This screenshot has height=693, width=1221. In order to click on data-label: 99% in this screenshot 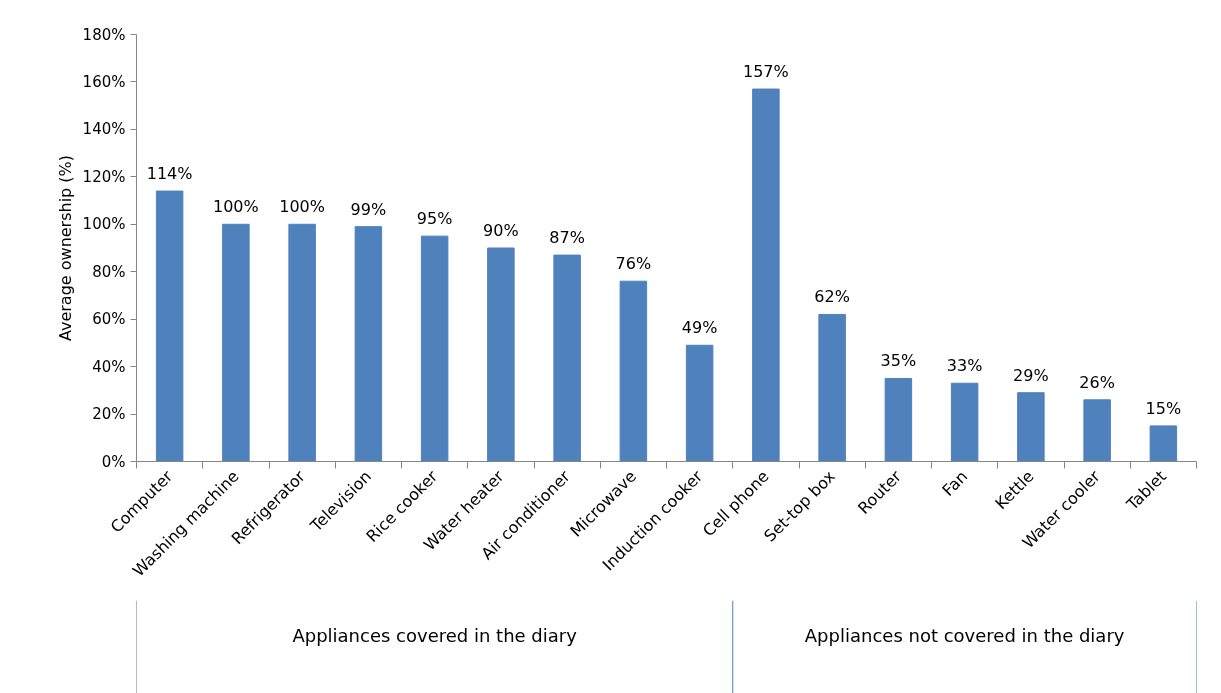, I will do `click(368, 209)`.